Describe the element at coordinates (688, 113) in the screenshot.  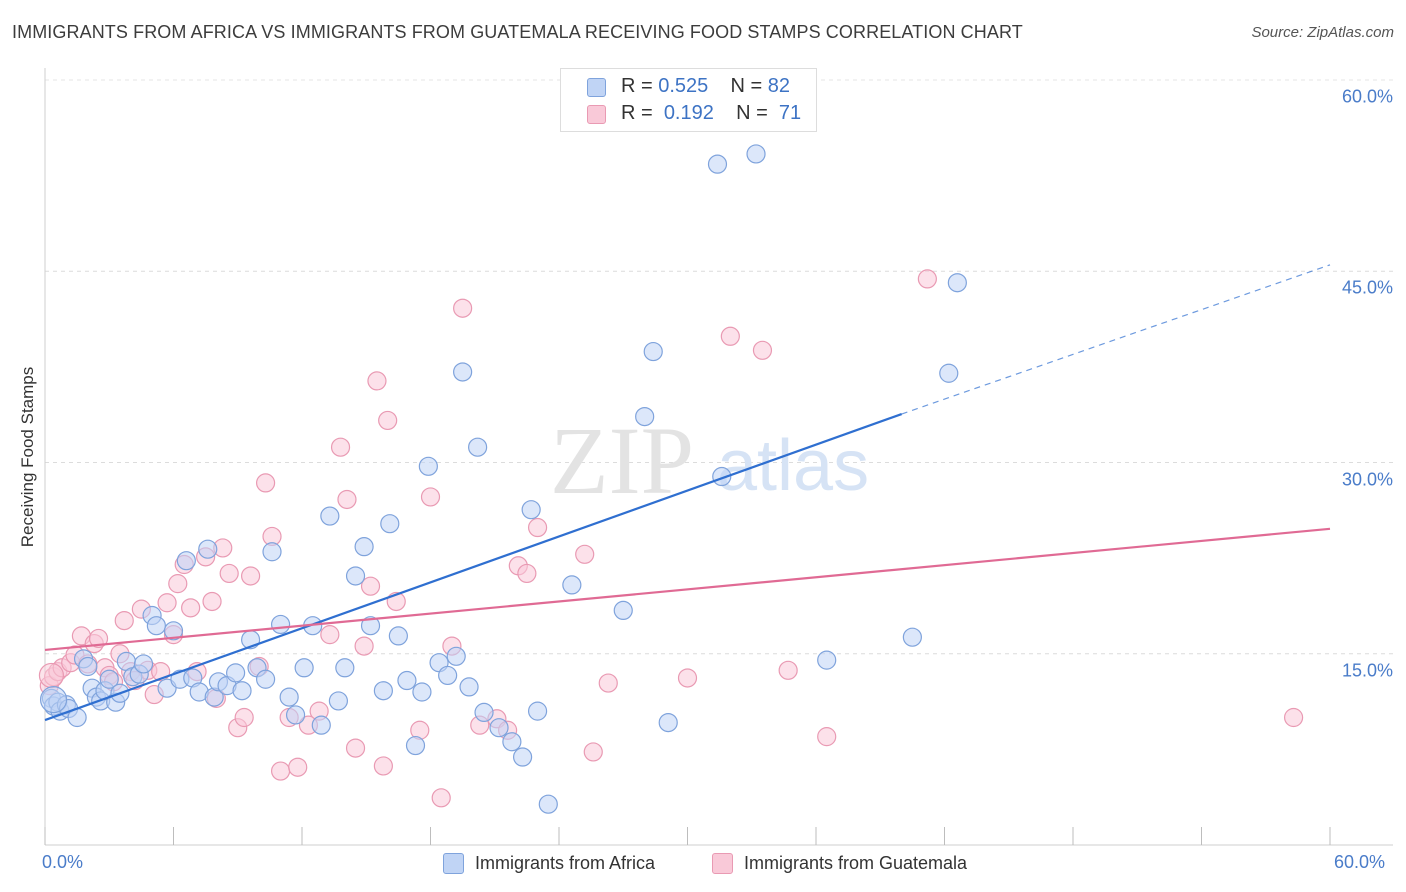
I see `legend-guatemala-r-value: 0.192` at that location.